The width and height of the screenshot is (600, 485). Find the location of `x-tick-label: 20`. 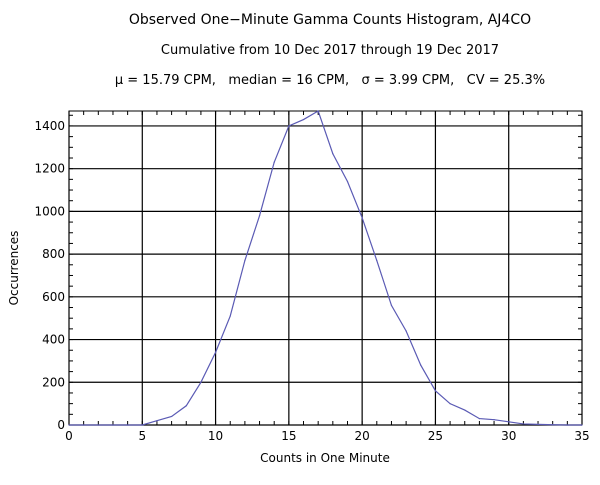

x-tick-label: 20 is located at coordinates (362, 436).